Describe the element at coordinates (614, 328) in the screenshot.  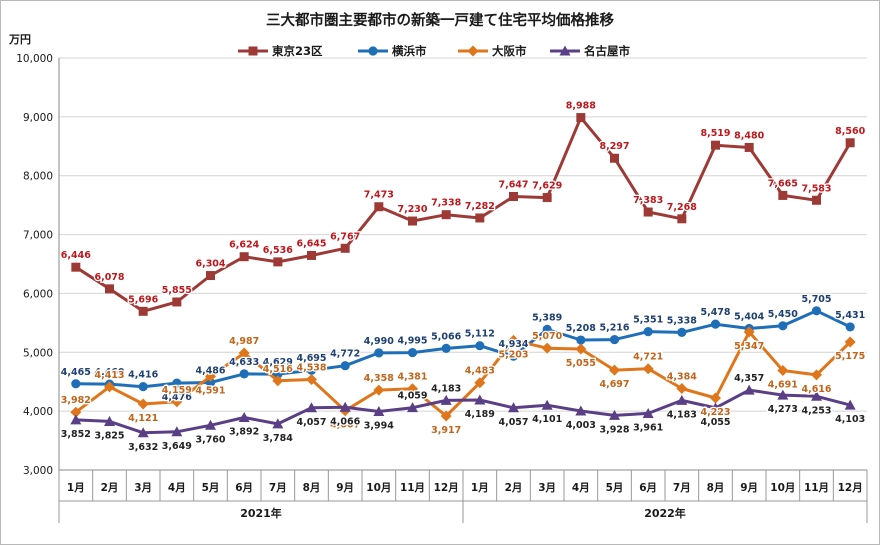
I see `data-label: 5,216` at that location.